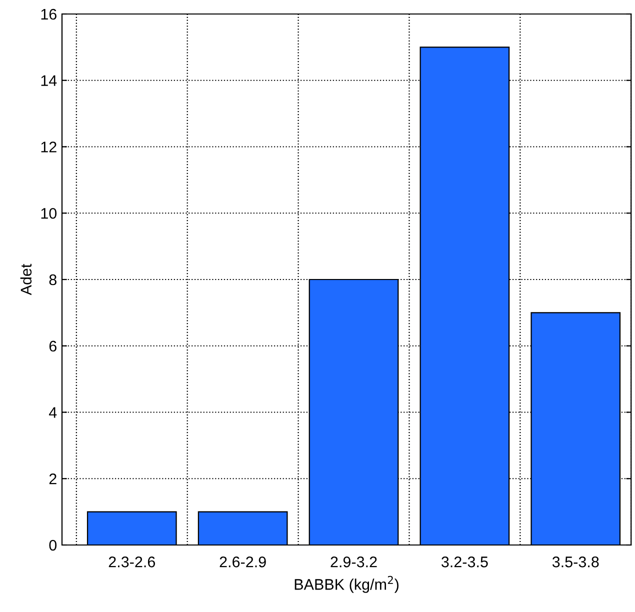 The image size is (635, 612). I want to click on y-tick-label: 16, so click(48, 14).